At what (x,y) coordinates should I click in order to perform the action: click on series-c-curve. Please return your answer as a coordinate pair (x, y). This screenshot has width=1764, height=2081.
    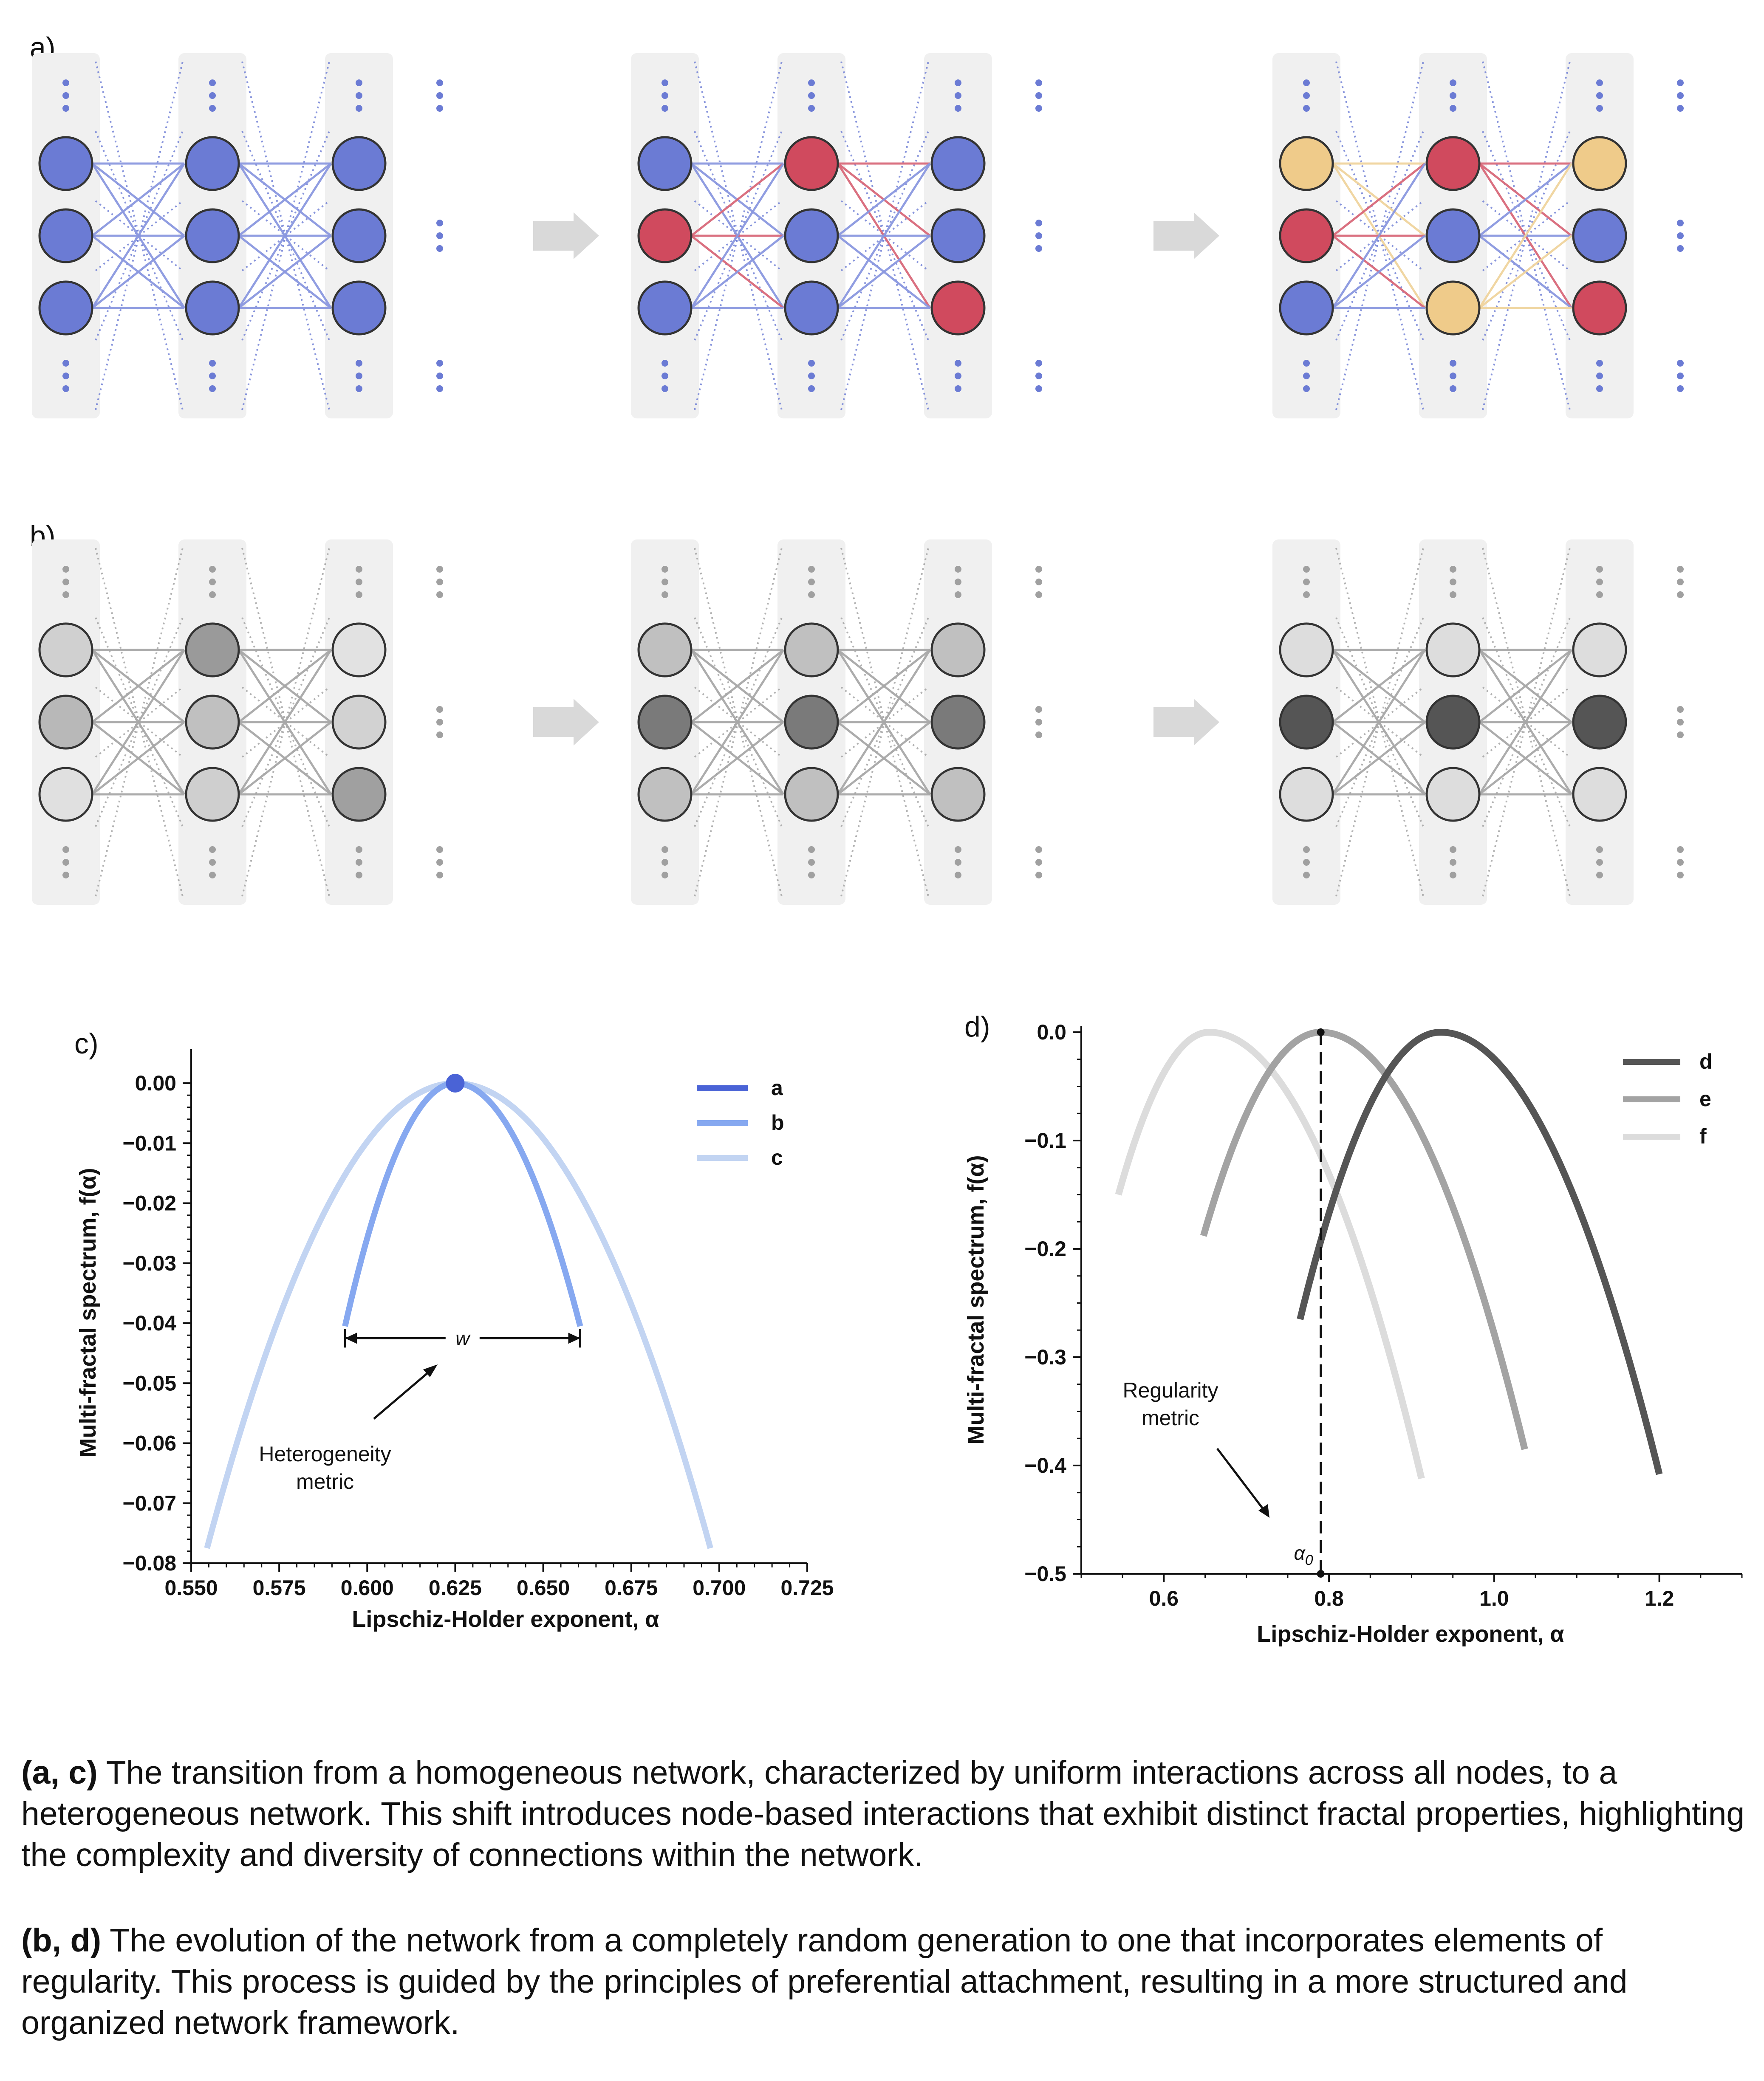
    Looking at the image, I should click on (458, 1314).